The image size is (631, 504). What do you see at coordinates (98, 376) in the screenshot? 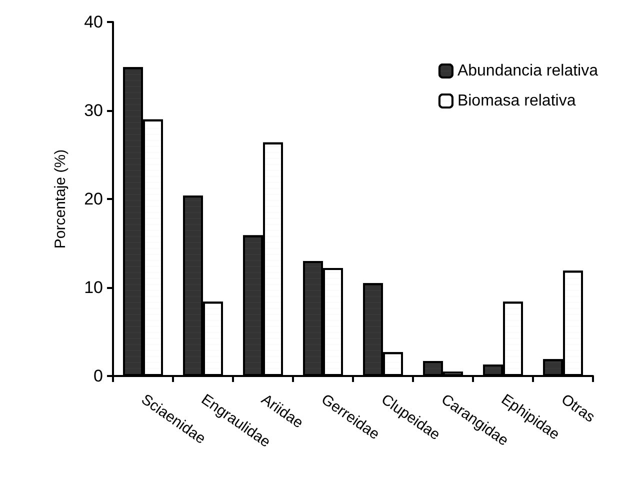
I see `y-tick-label: 0` at bounding box center [98, 376].